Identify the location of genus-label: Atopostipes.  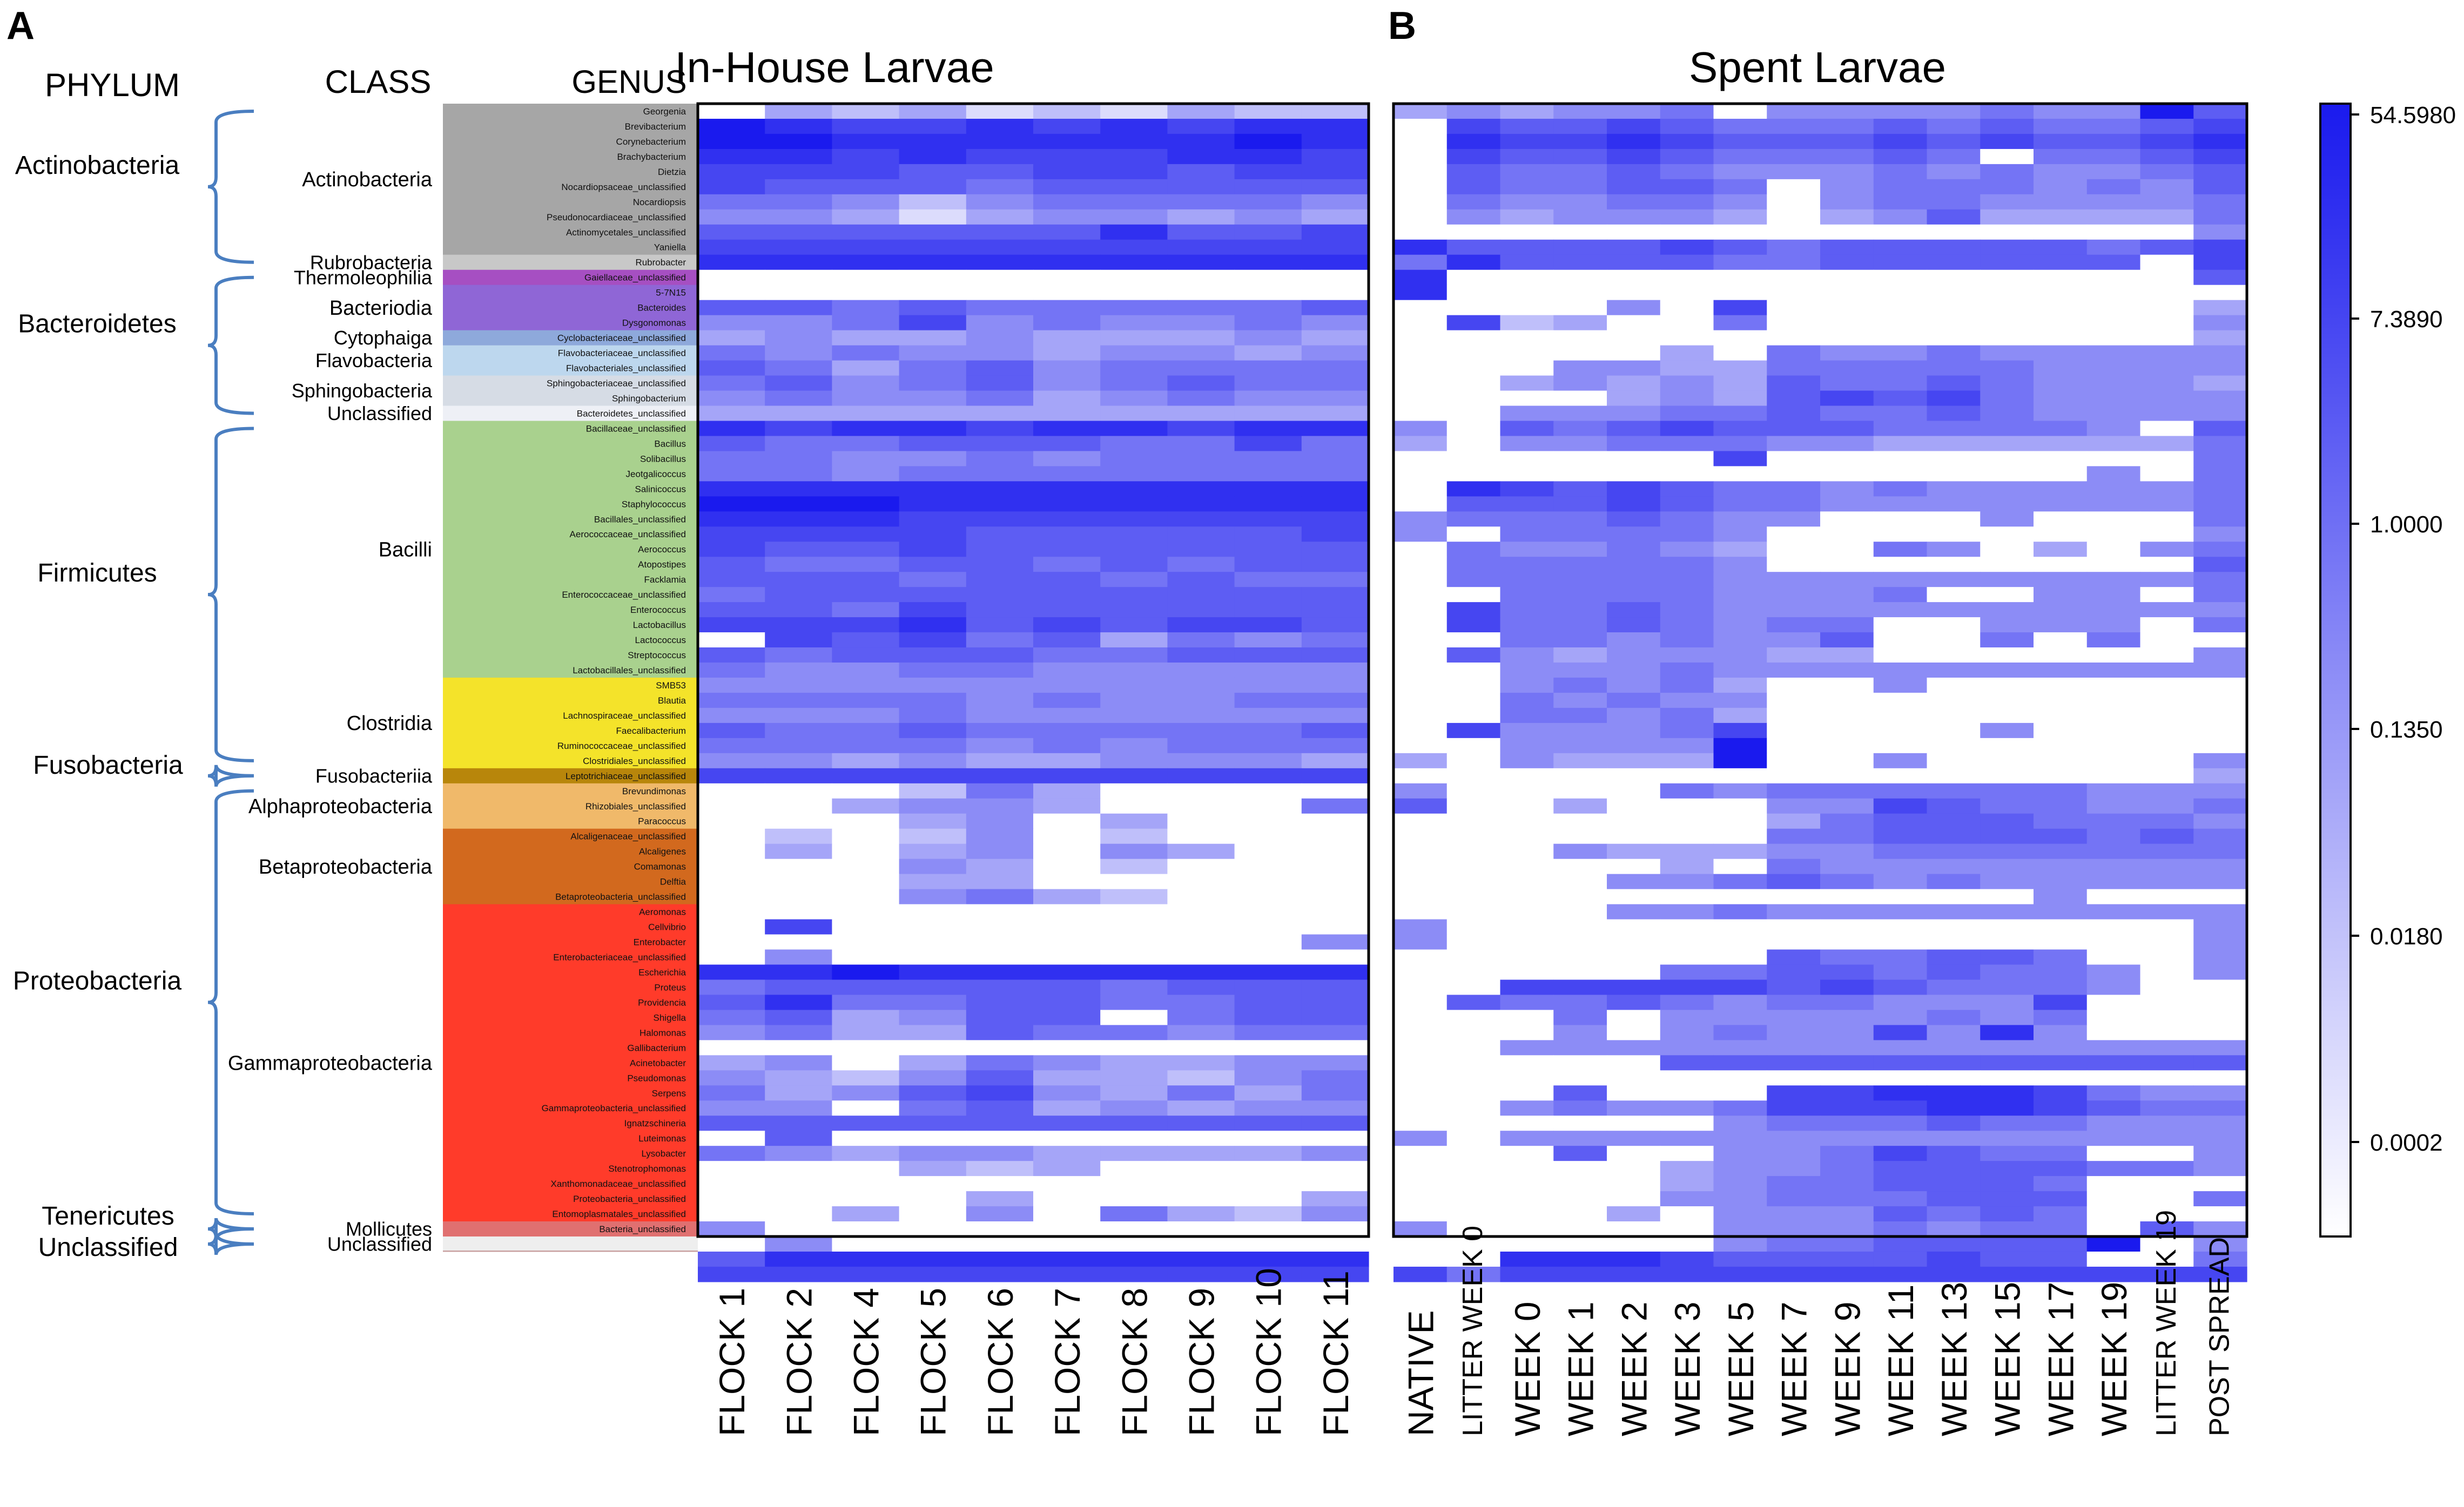
(662, 564).